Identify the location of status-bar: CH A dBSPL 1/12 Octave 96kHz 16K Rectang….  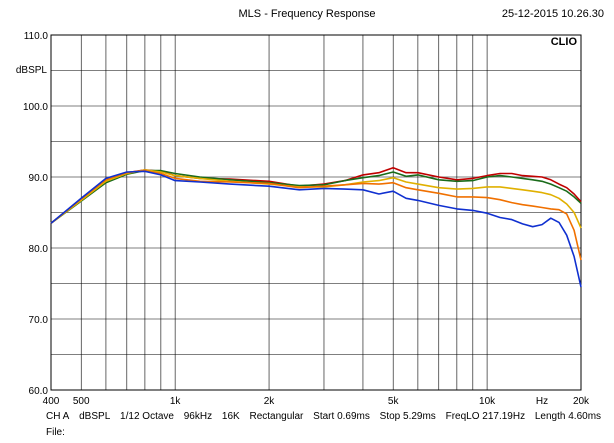
(327, 416).